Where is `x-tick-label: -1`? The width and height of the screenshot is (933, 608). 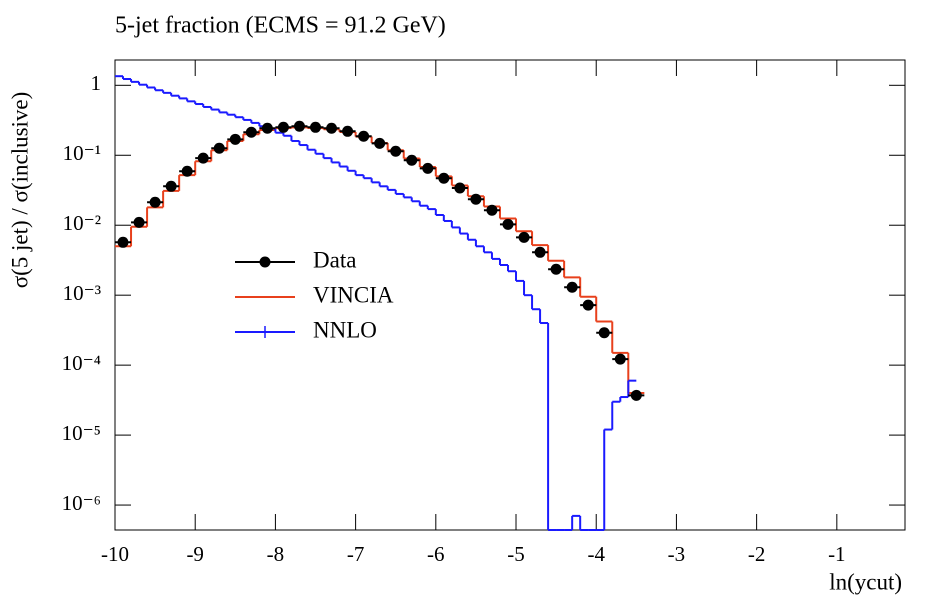 x-tick-label: -1 is located at coordinates (837, 554).